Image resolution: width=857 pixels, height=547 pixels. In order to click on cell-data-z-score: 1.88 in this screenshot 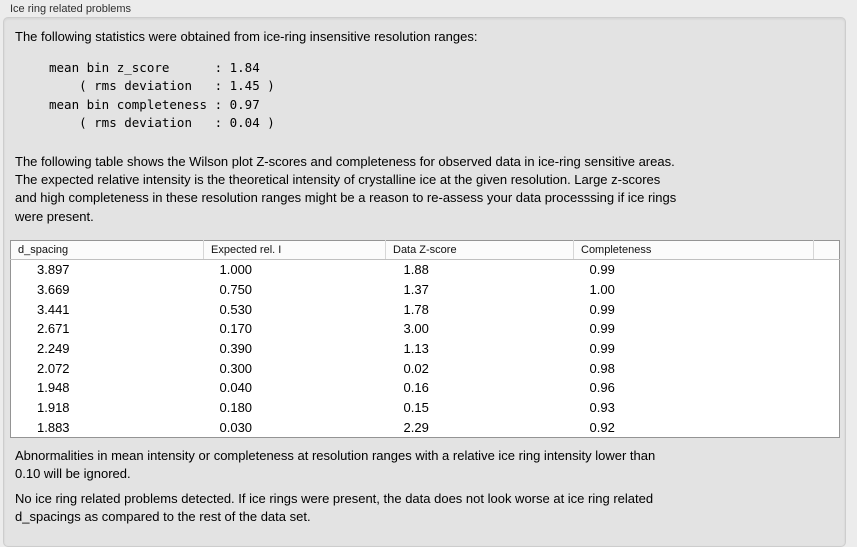, I will do `click(416, 270)`.